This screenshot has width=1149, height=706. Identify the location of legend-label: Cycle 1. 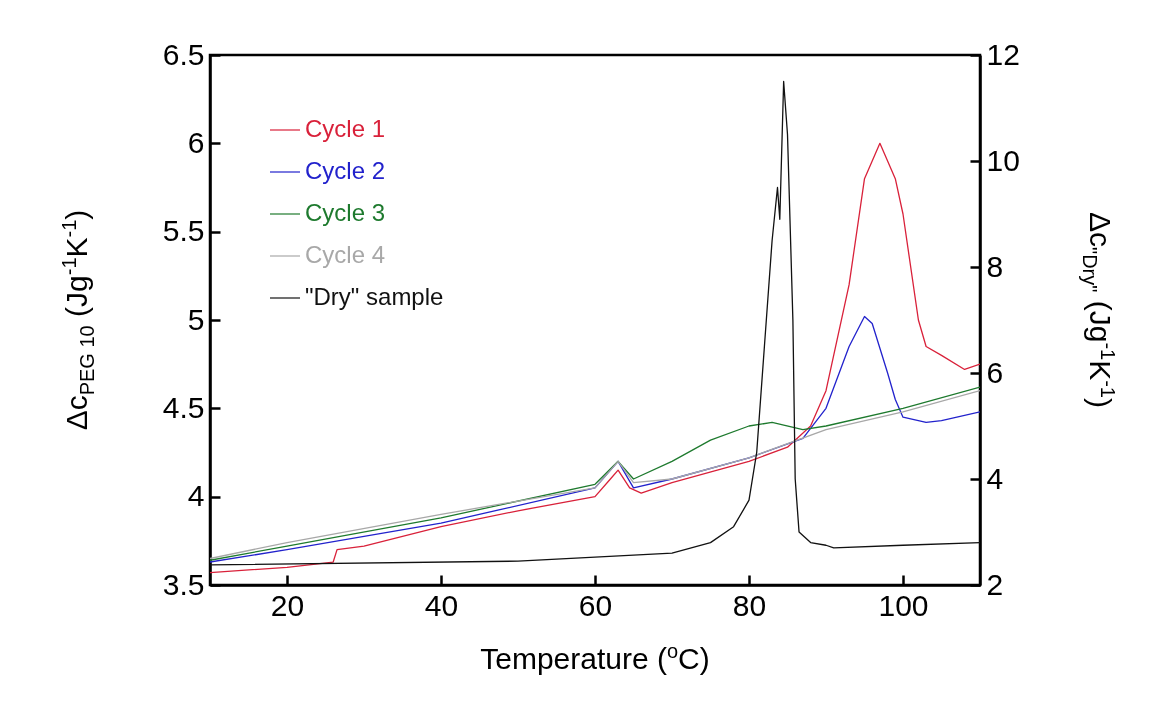
(345, 128).